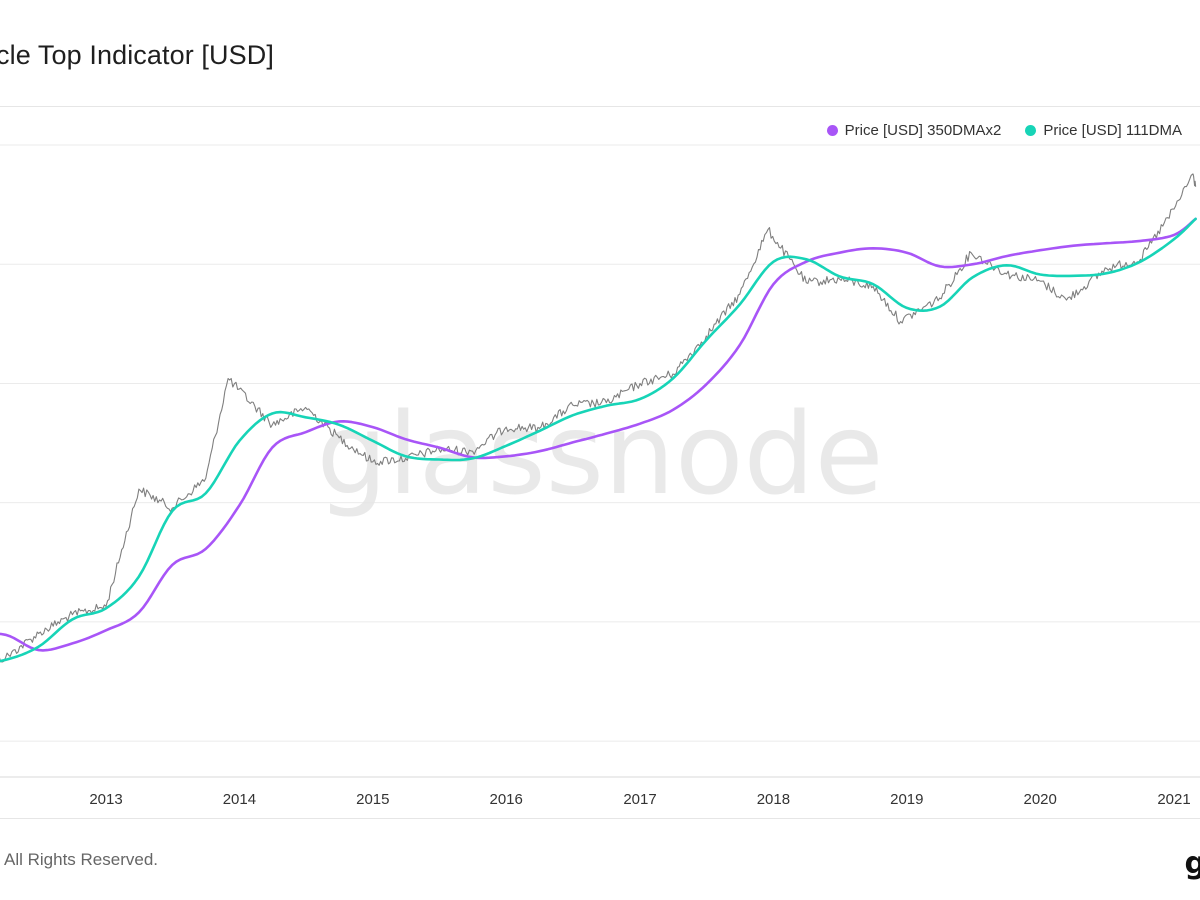 The image size is (1200, 900). I want to click on x-tick-label: 2017, so click(639, 799).